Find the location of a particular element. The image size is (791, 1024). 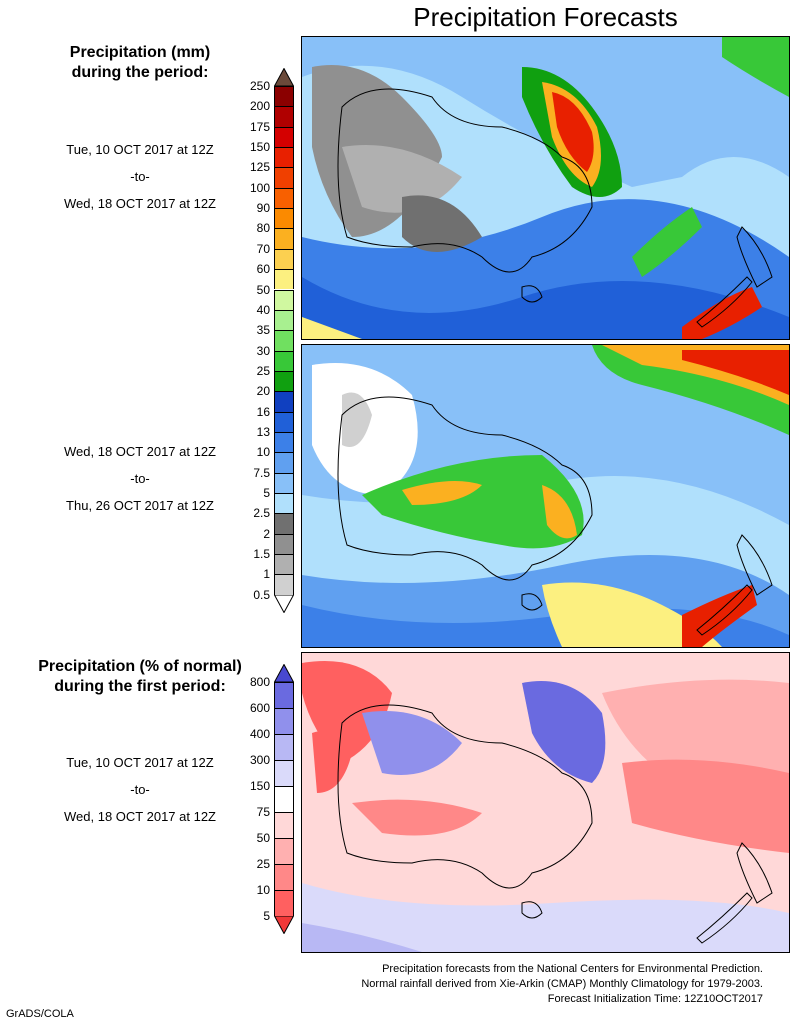

precip-colorbar-tick-label: 125 is located at coordinates (259, 167).